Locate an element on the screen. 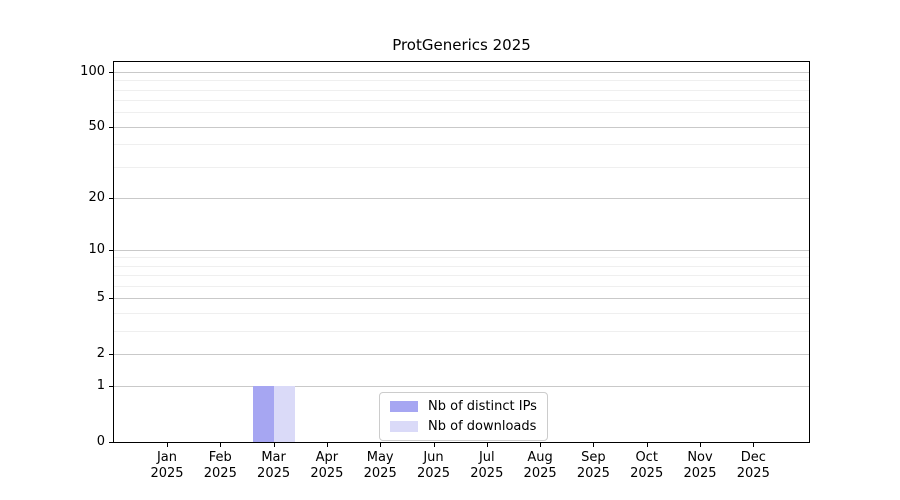  legend-label-downloads: Nb of downloads is located at coordinates (482, 426).